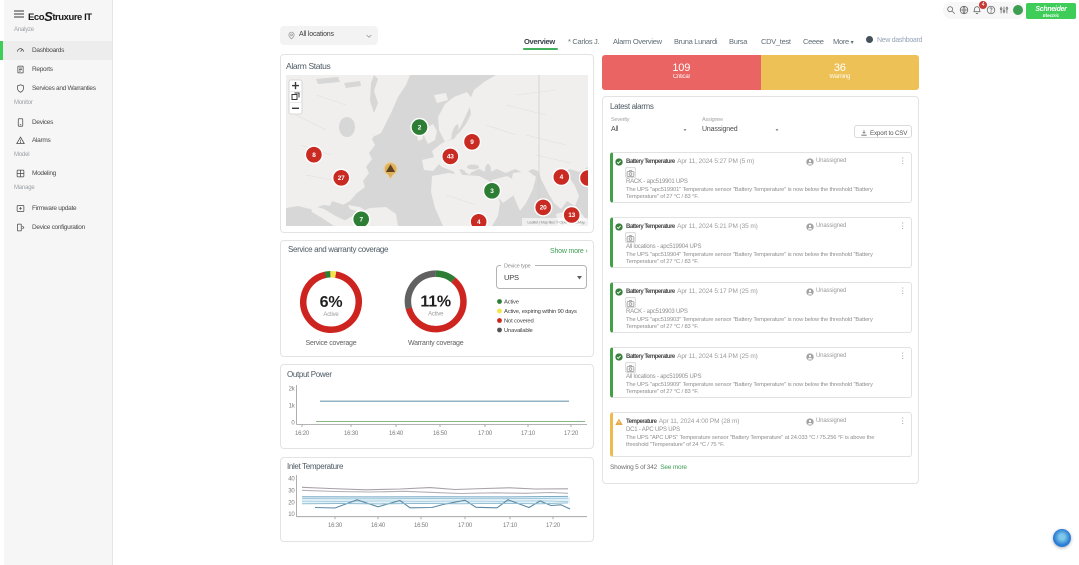 This screenshot has width=1079, height=565. Describe the element at coordinates (519, 322) in the screenshot. I see `svg-text: Not covered` at that location.